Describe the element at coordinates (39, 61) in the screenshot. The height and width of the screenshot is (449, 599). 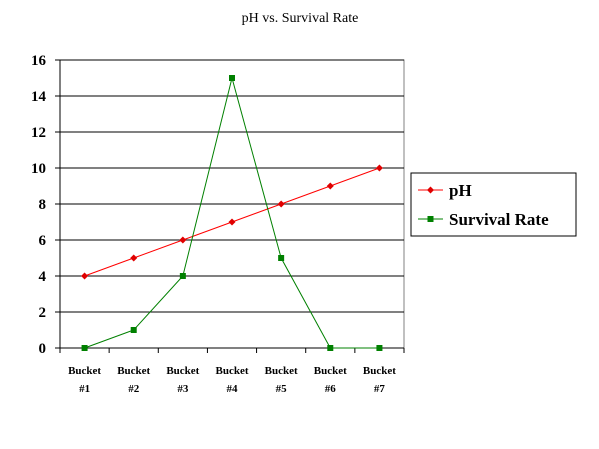
I see `y-tick-label: 16` at that location.